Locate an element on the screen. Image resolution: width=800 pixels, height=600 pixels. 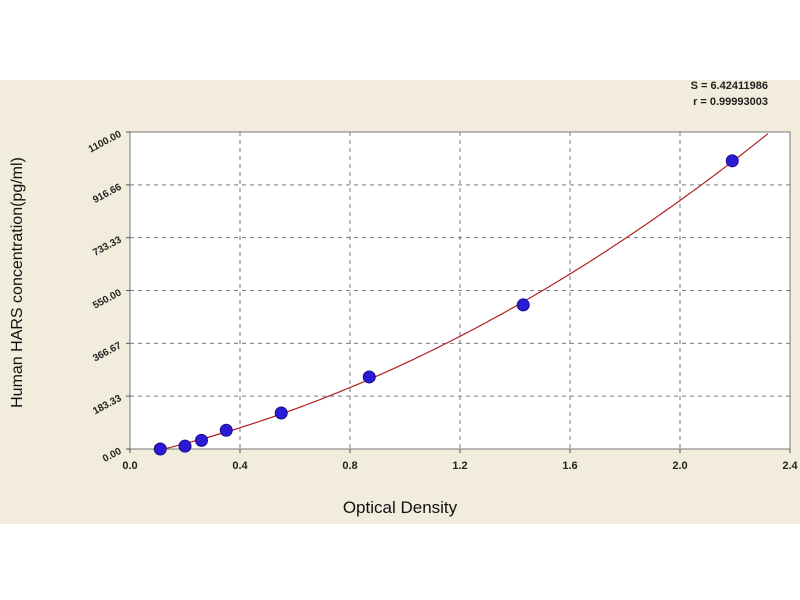
y-tick-label: 550.00 is located at coordinates (107, 299).